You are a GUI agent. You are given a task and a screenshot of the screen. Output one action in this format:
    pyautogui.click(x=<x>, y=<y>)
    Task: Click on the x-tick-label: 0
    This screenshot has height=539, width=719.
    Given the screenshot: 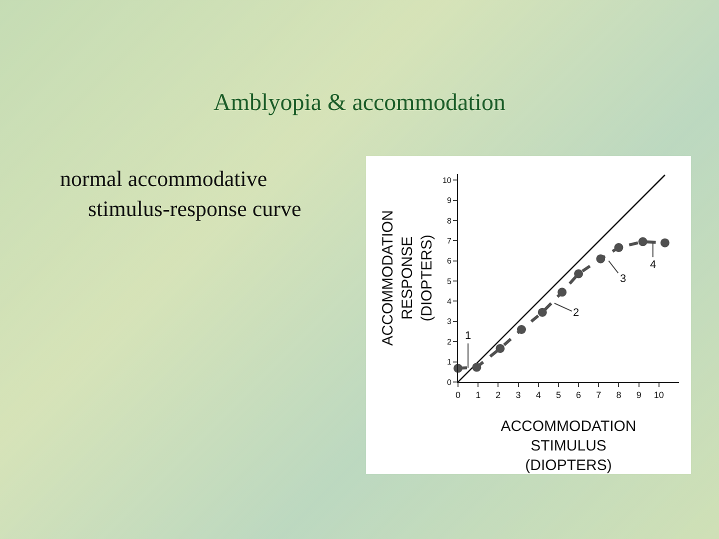 What is the action you would take?
    pyautogui.click(x=458, y=395)
    